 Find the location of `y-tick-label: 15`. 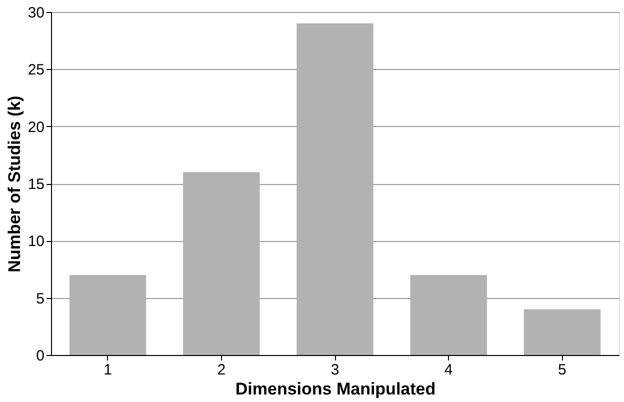

y-tick-label: 15 is located at coordinates (36, 184).